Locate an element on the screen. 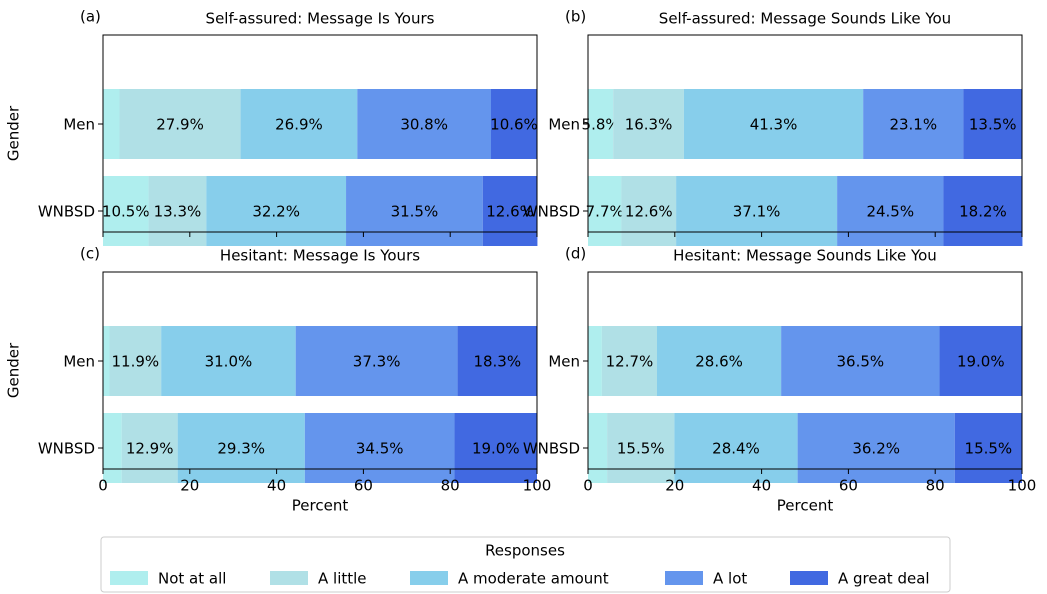 This screenshot has height=594, width=1047. panel-label: (c) is located at coordinates (90, 254).